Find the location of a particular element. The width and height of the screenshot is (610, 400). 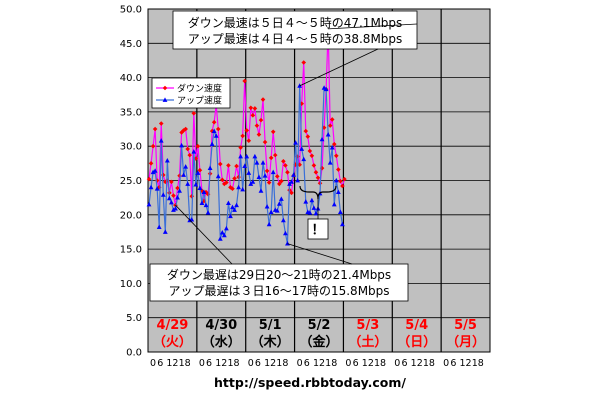

y-tick-label: 40.0 is located at coordinates (131, 78).